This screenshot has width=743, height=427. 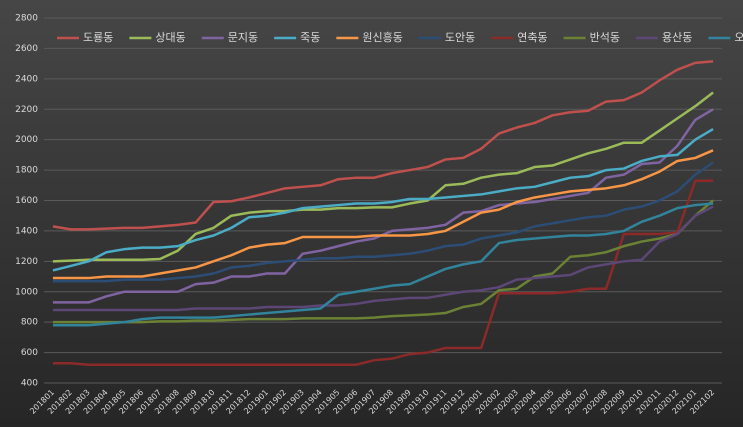 I want to click on legend-label: 문지동, so click(x=243, y=37).